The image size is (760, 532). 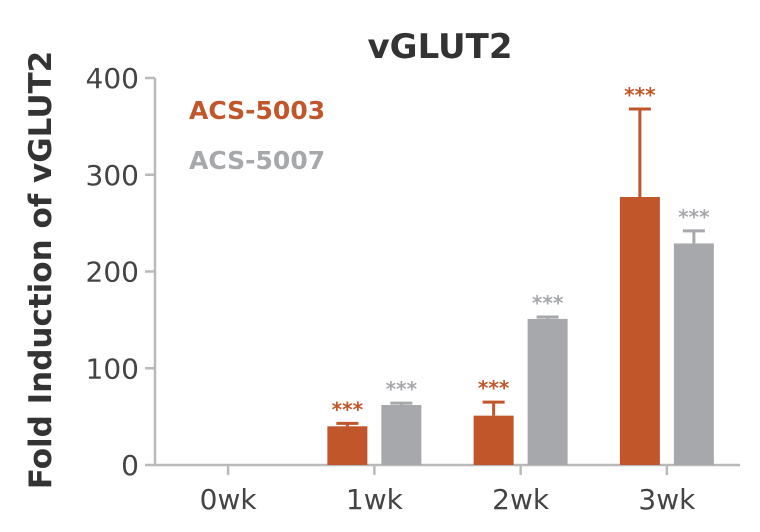 I want to click on y-tick-label: 100, so click(x=112, y=368).